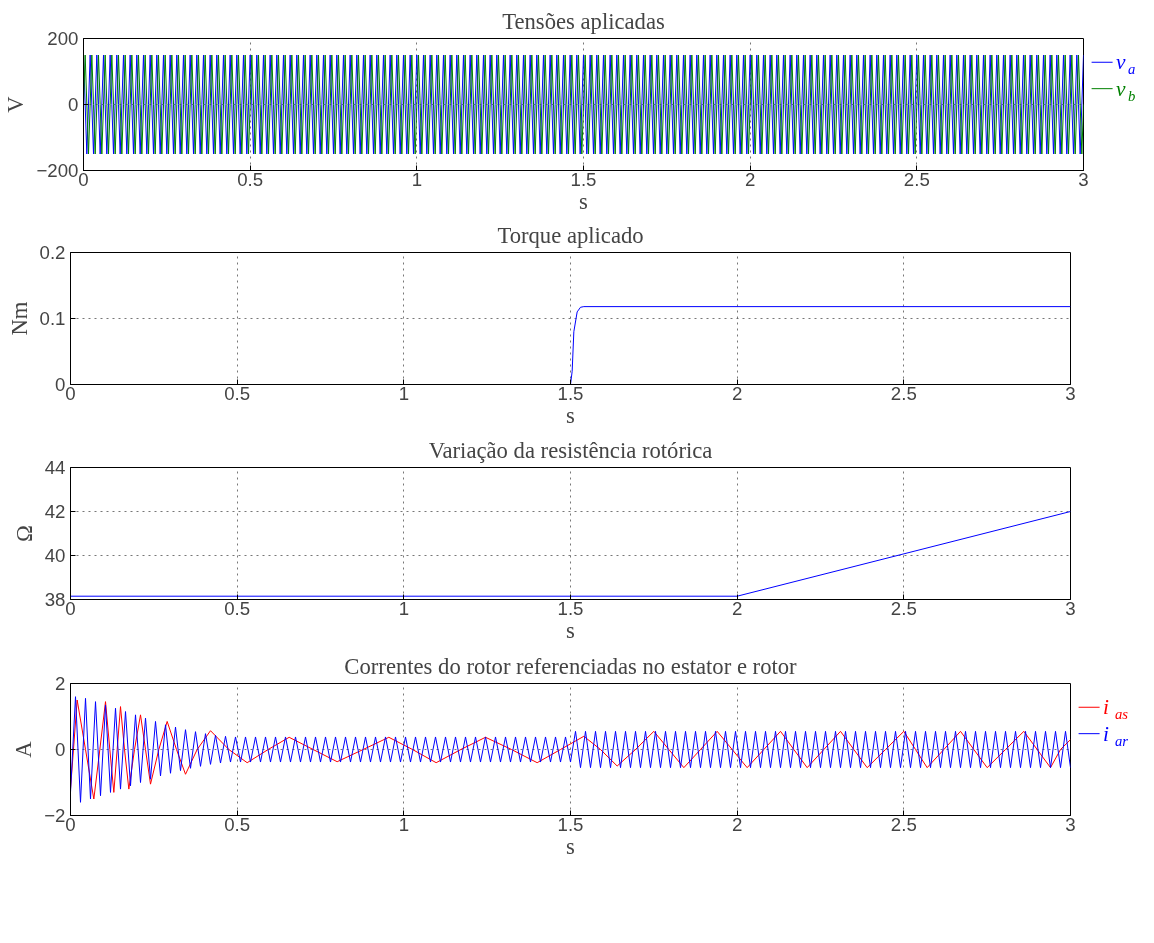  Describe the element at coordinates (55, 511) in the screenshot. I see `y-tick-label: 42` at that location.